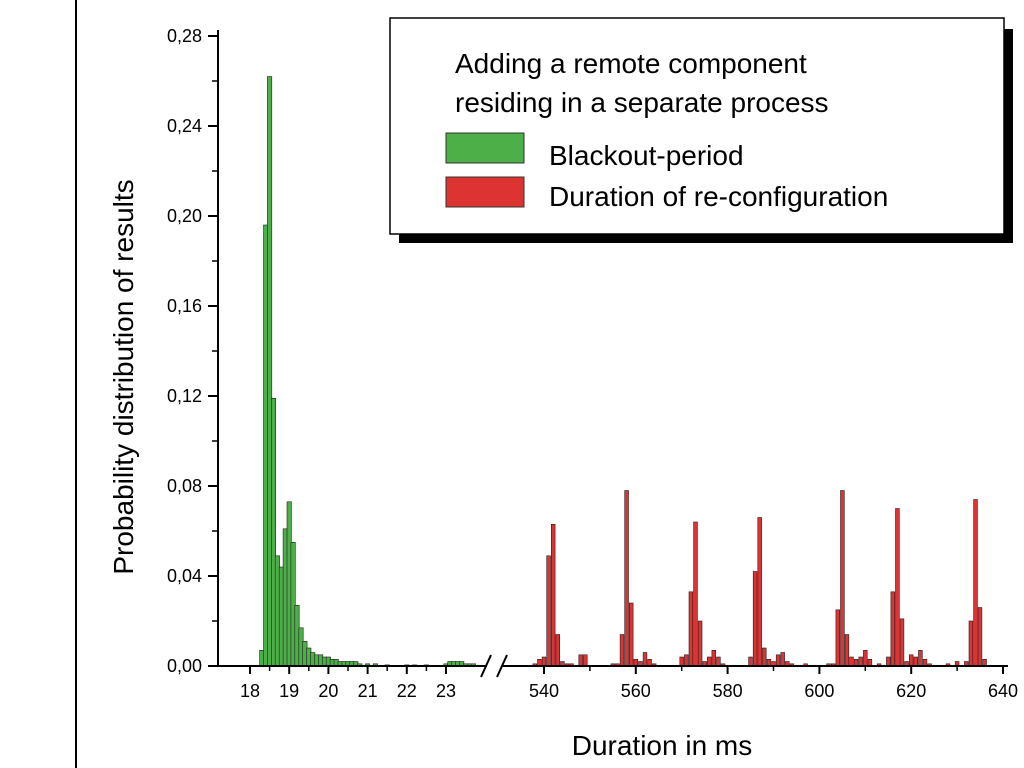 This screenshot has width=1024, height=768. Describe the element at coordinates (123, 376) in the screenshot. I see `y-axis-title: Probability distribution of results` at that location.